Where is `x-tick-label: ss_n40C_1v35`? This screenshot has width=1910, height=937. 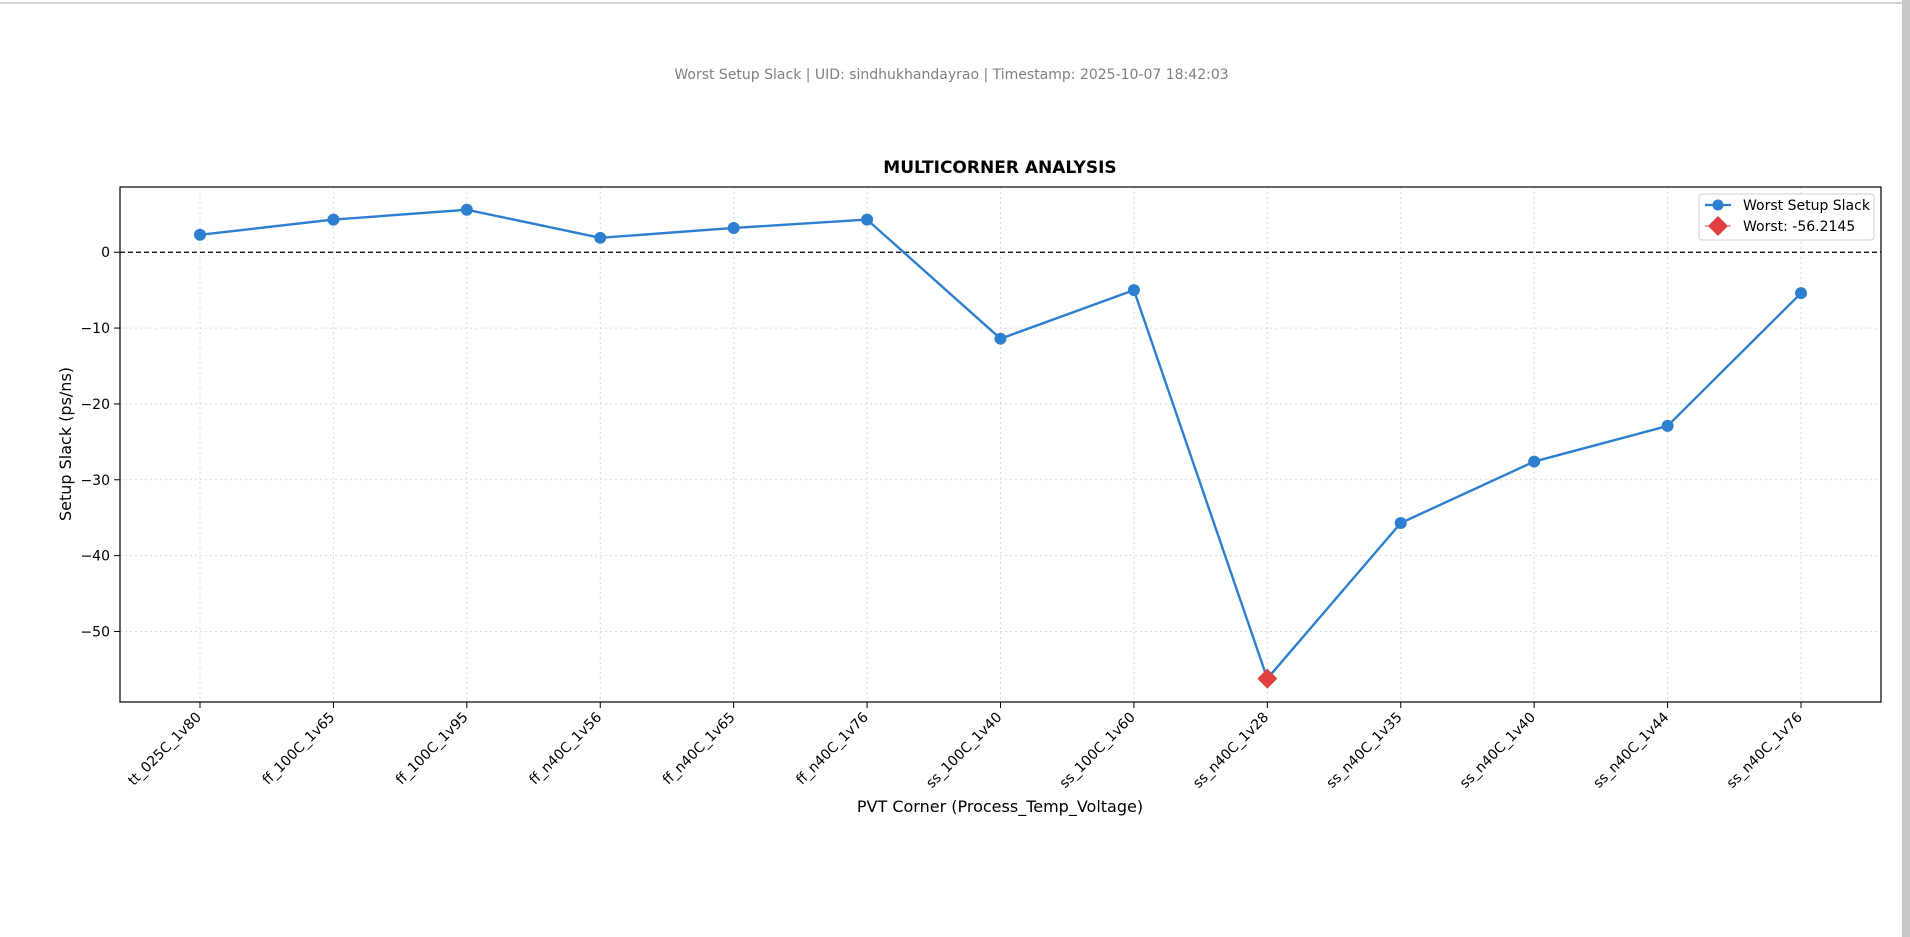
x-tick-label: ss_n40C_1v35 is located at coordinates (1365, 751).